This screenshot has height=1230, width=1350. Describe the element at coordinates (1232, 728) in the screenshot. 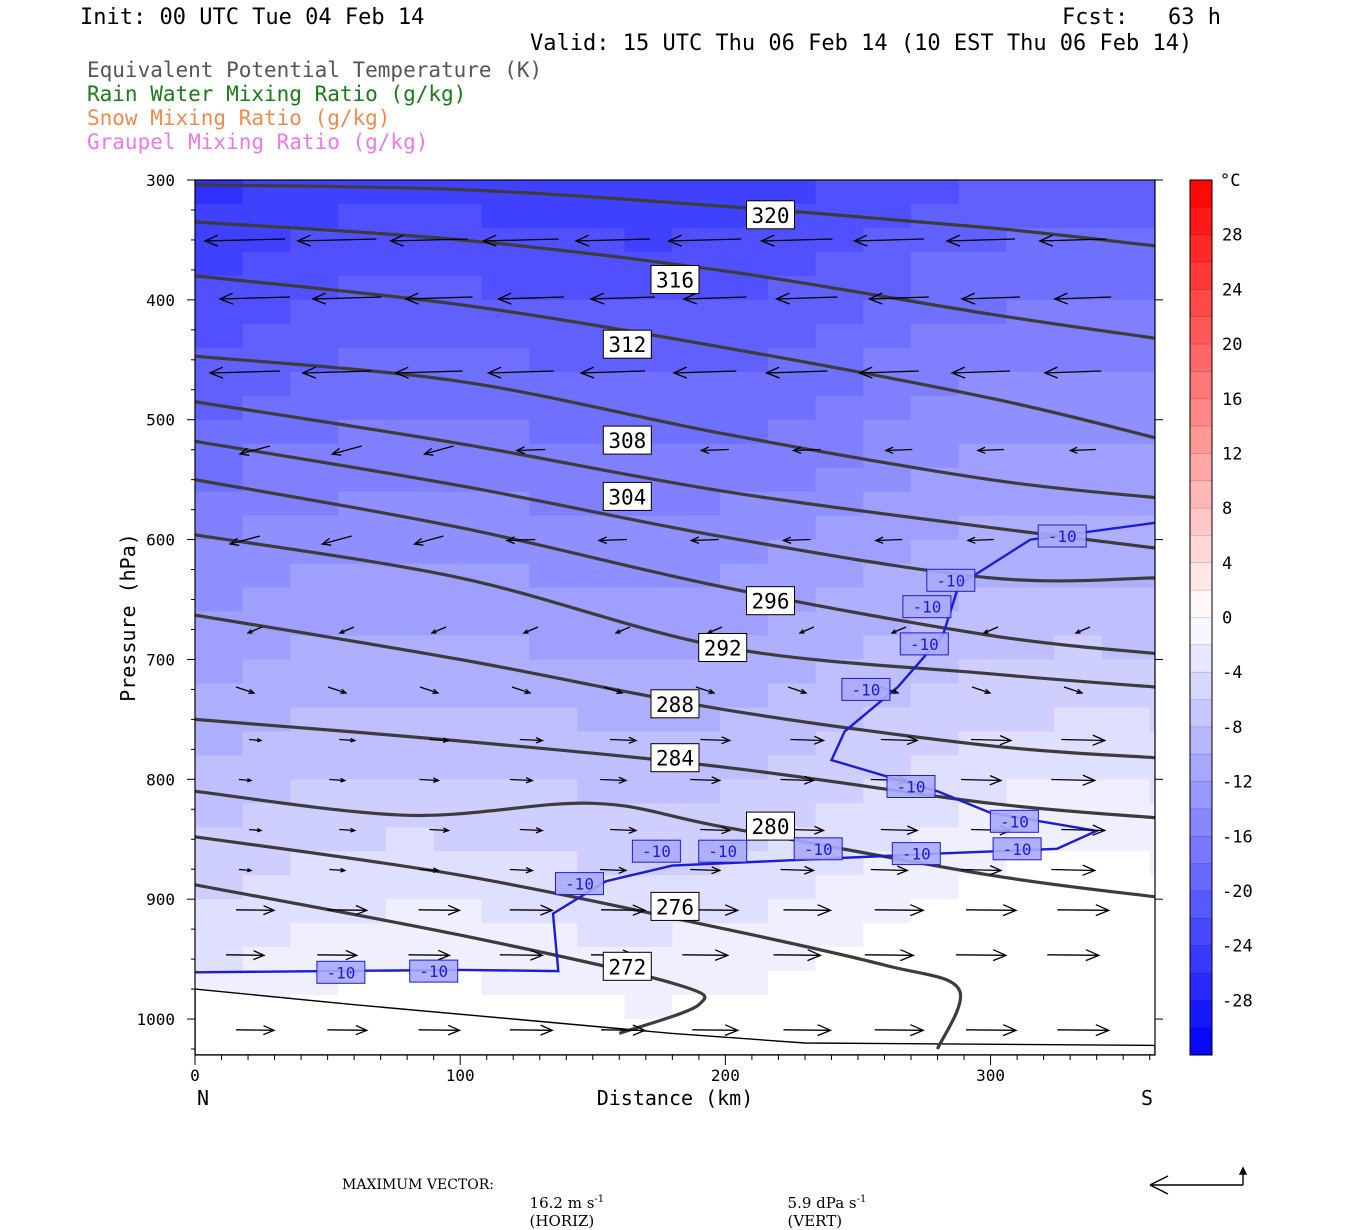

I see `colorbar-label: -8` at that location.